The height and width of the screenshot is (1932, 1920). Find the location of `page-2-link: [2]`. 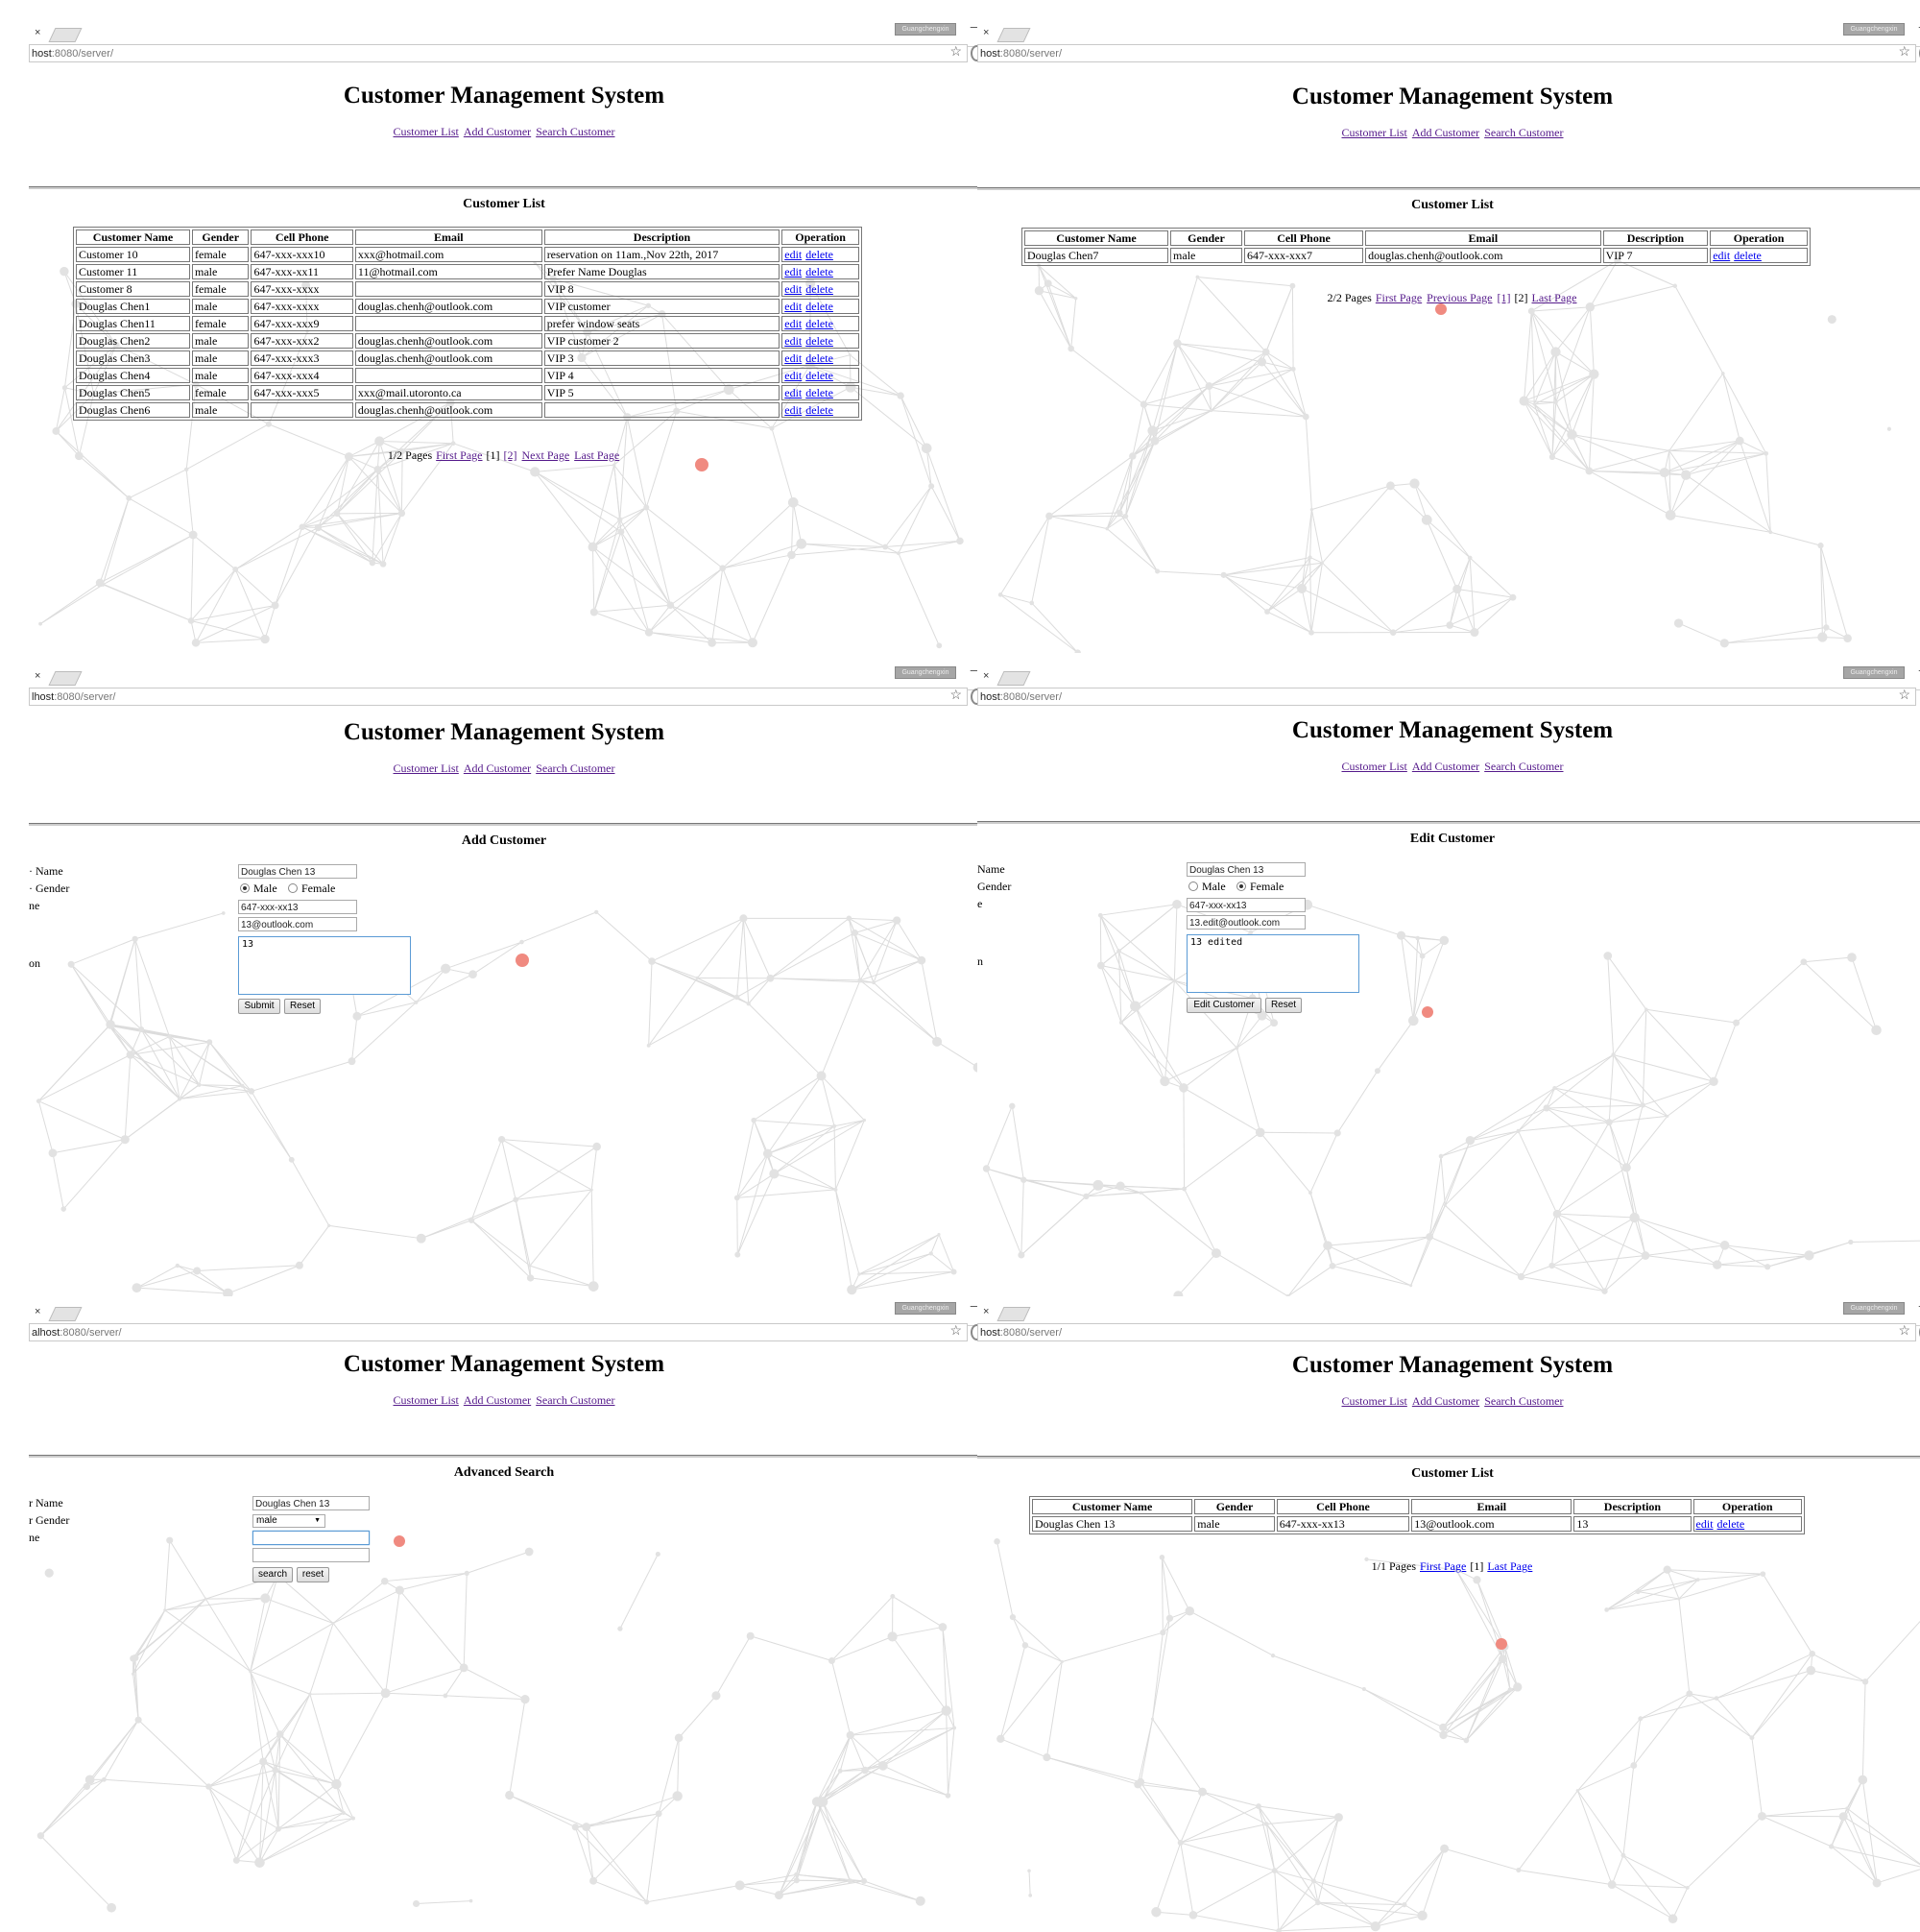

page-2-link: [2] is located at coordinates (510, 455).